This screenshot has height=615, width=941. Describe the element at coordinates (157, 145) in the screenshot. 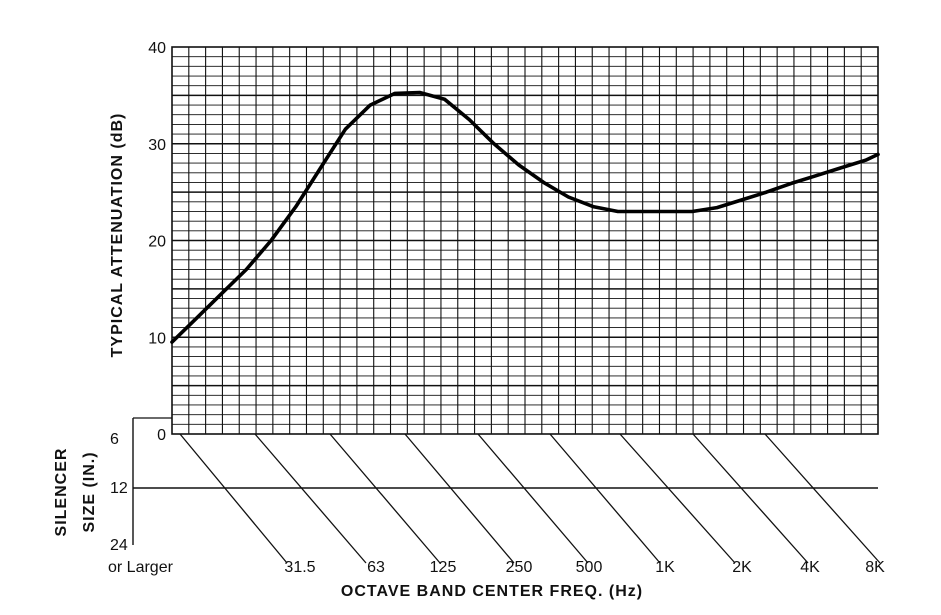

I see `y-tick-label: 30` at that location.